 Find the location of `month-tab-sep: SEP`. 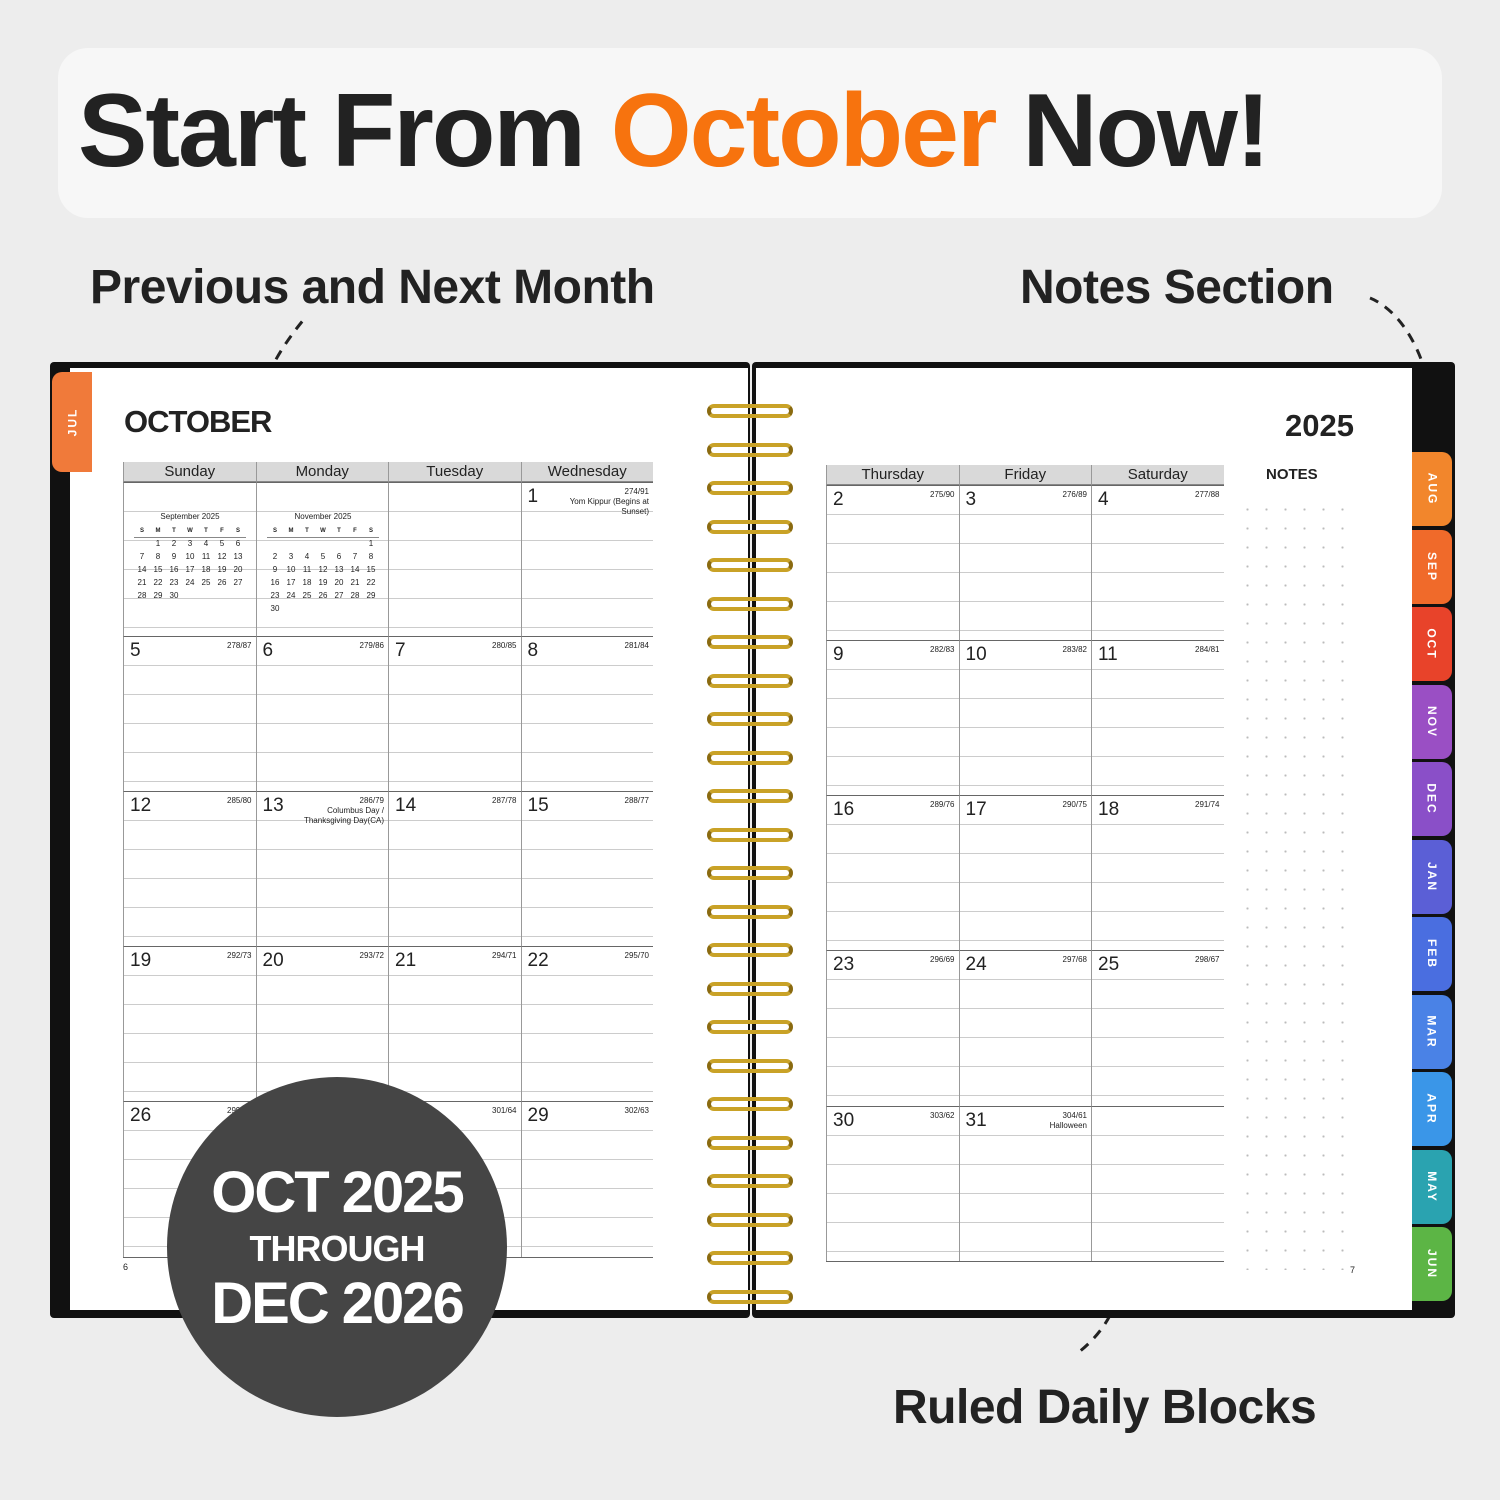

month-tab-sep: SEP is located at coordinates (1432, 566).